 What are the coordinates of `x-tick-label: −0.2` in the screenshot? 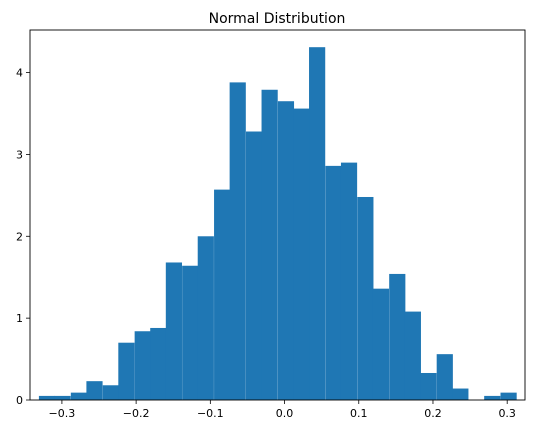 It's located at (136, 413).